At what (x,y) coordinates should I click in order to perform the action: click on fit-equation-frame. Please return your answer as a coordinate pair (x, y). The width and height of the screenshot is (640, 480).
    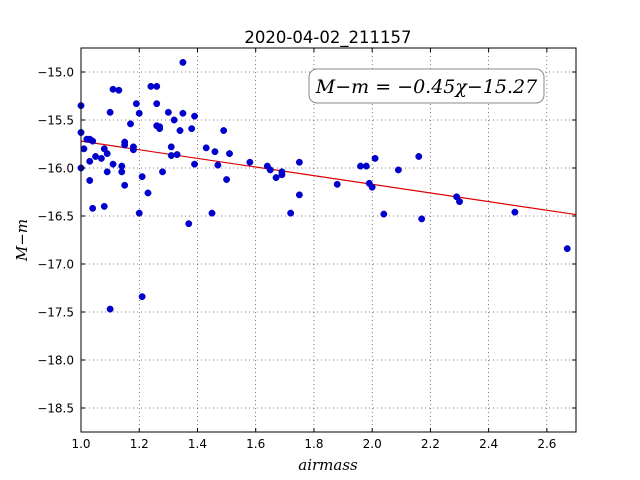
    Looking at the image, I should click on (426, 86).